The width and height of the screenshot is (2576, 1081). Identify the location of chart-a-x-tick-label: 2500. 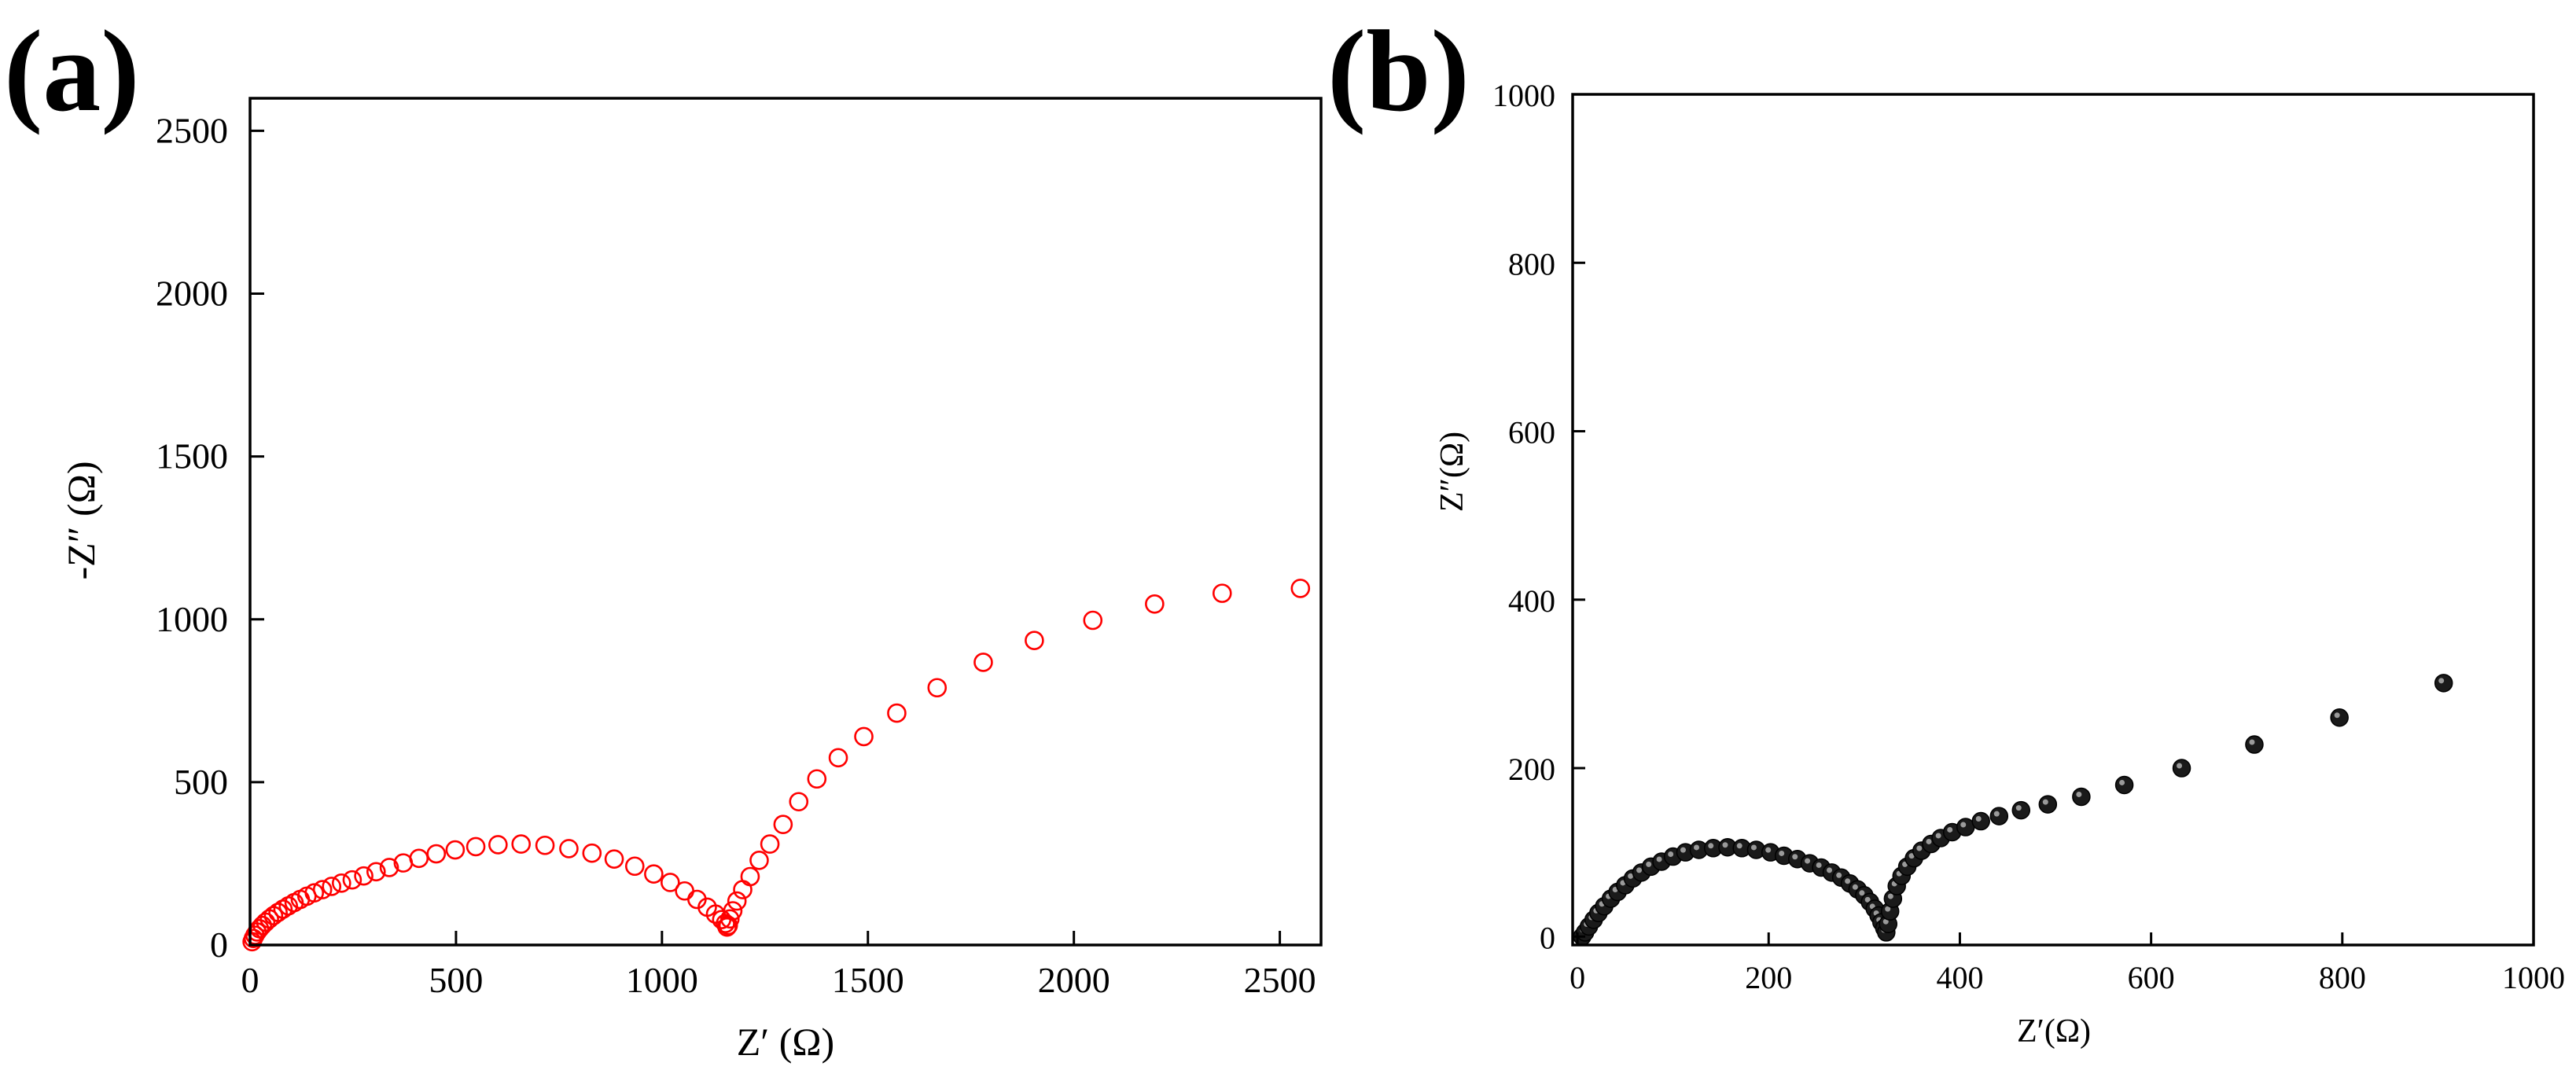
(1280, 980).